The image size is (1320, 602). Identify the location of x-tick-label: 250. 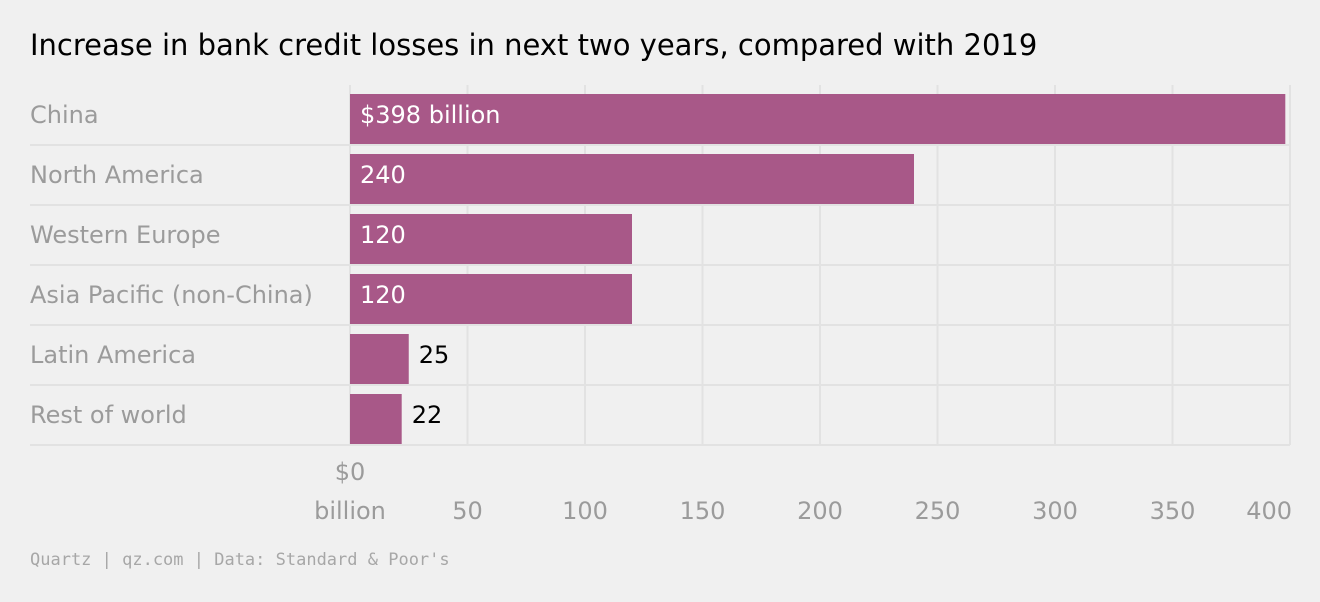
(938, 511).